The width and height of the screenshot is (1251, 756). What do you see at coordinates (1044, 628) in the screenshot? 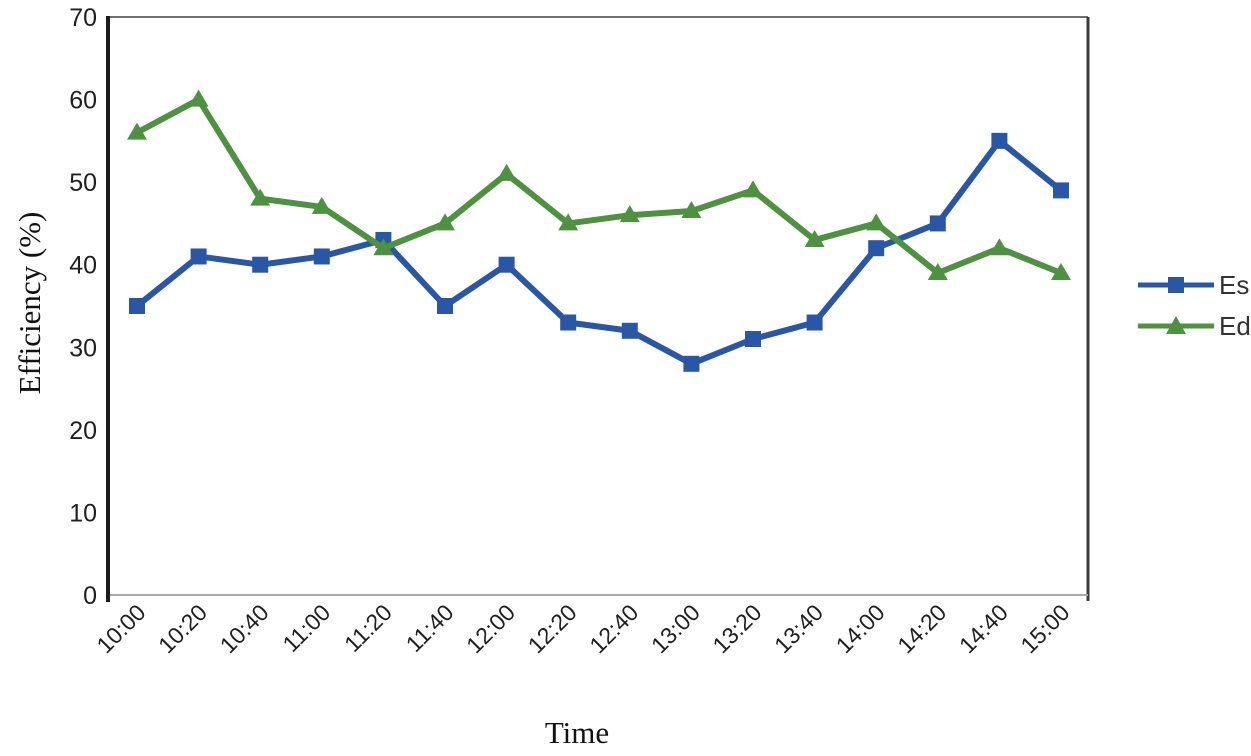
I see `x-tick-label: 15:00` at bounding box center [1044, 628].